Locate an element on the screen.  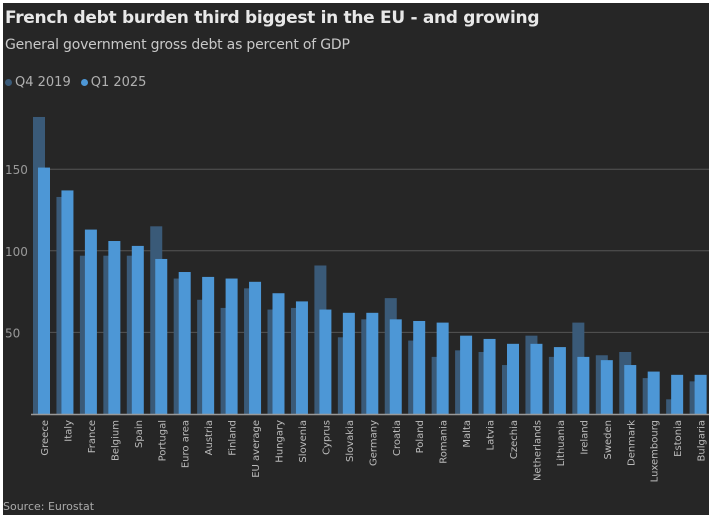
x-tick-label: EU average is located at coordinates (256, 449).